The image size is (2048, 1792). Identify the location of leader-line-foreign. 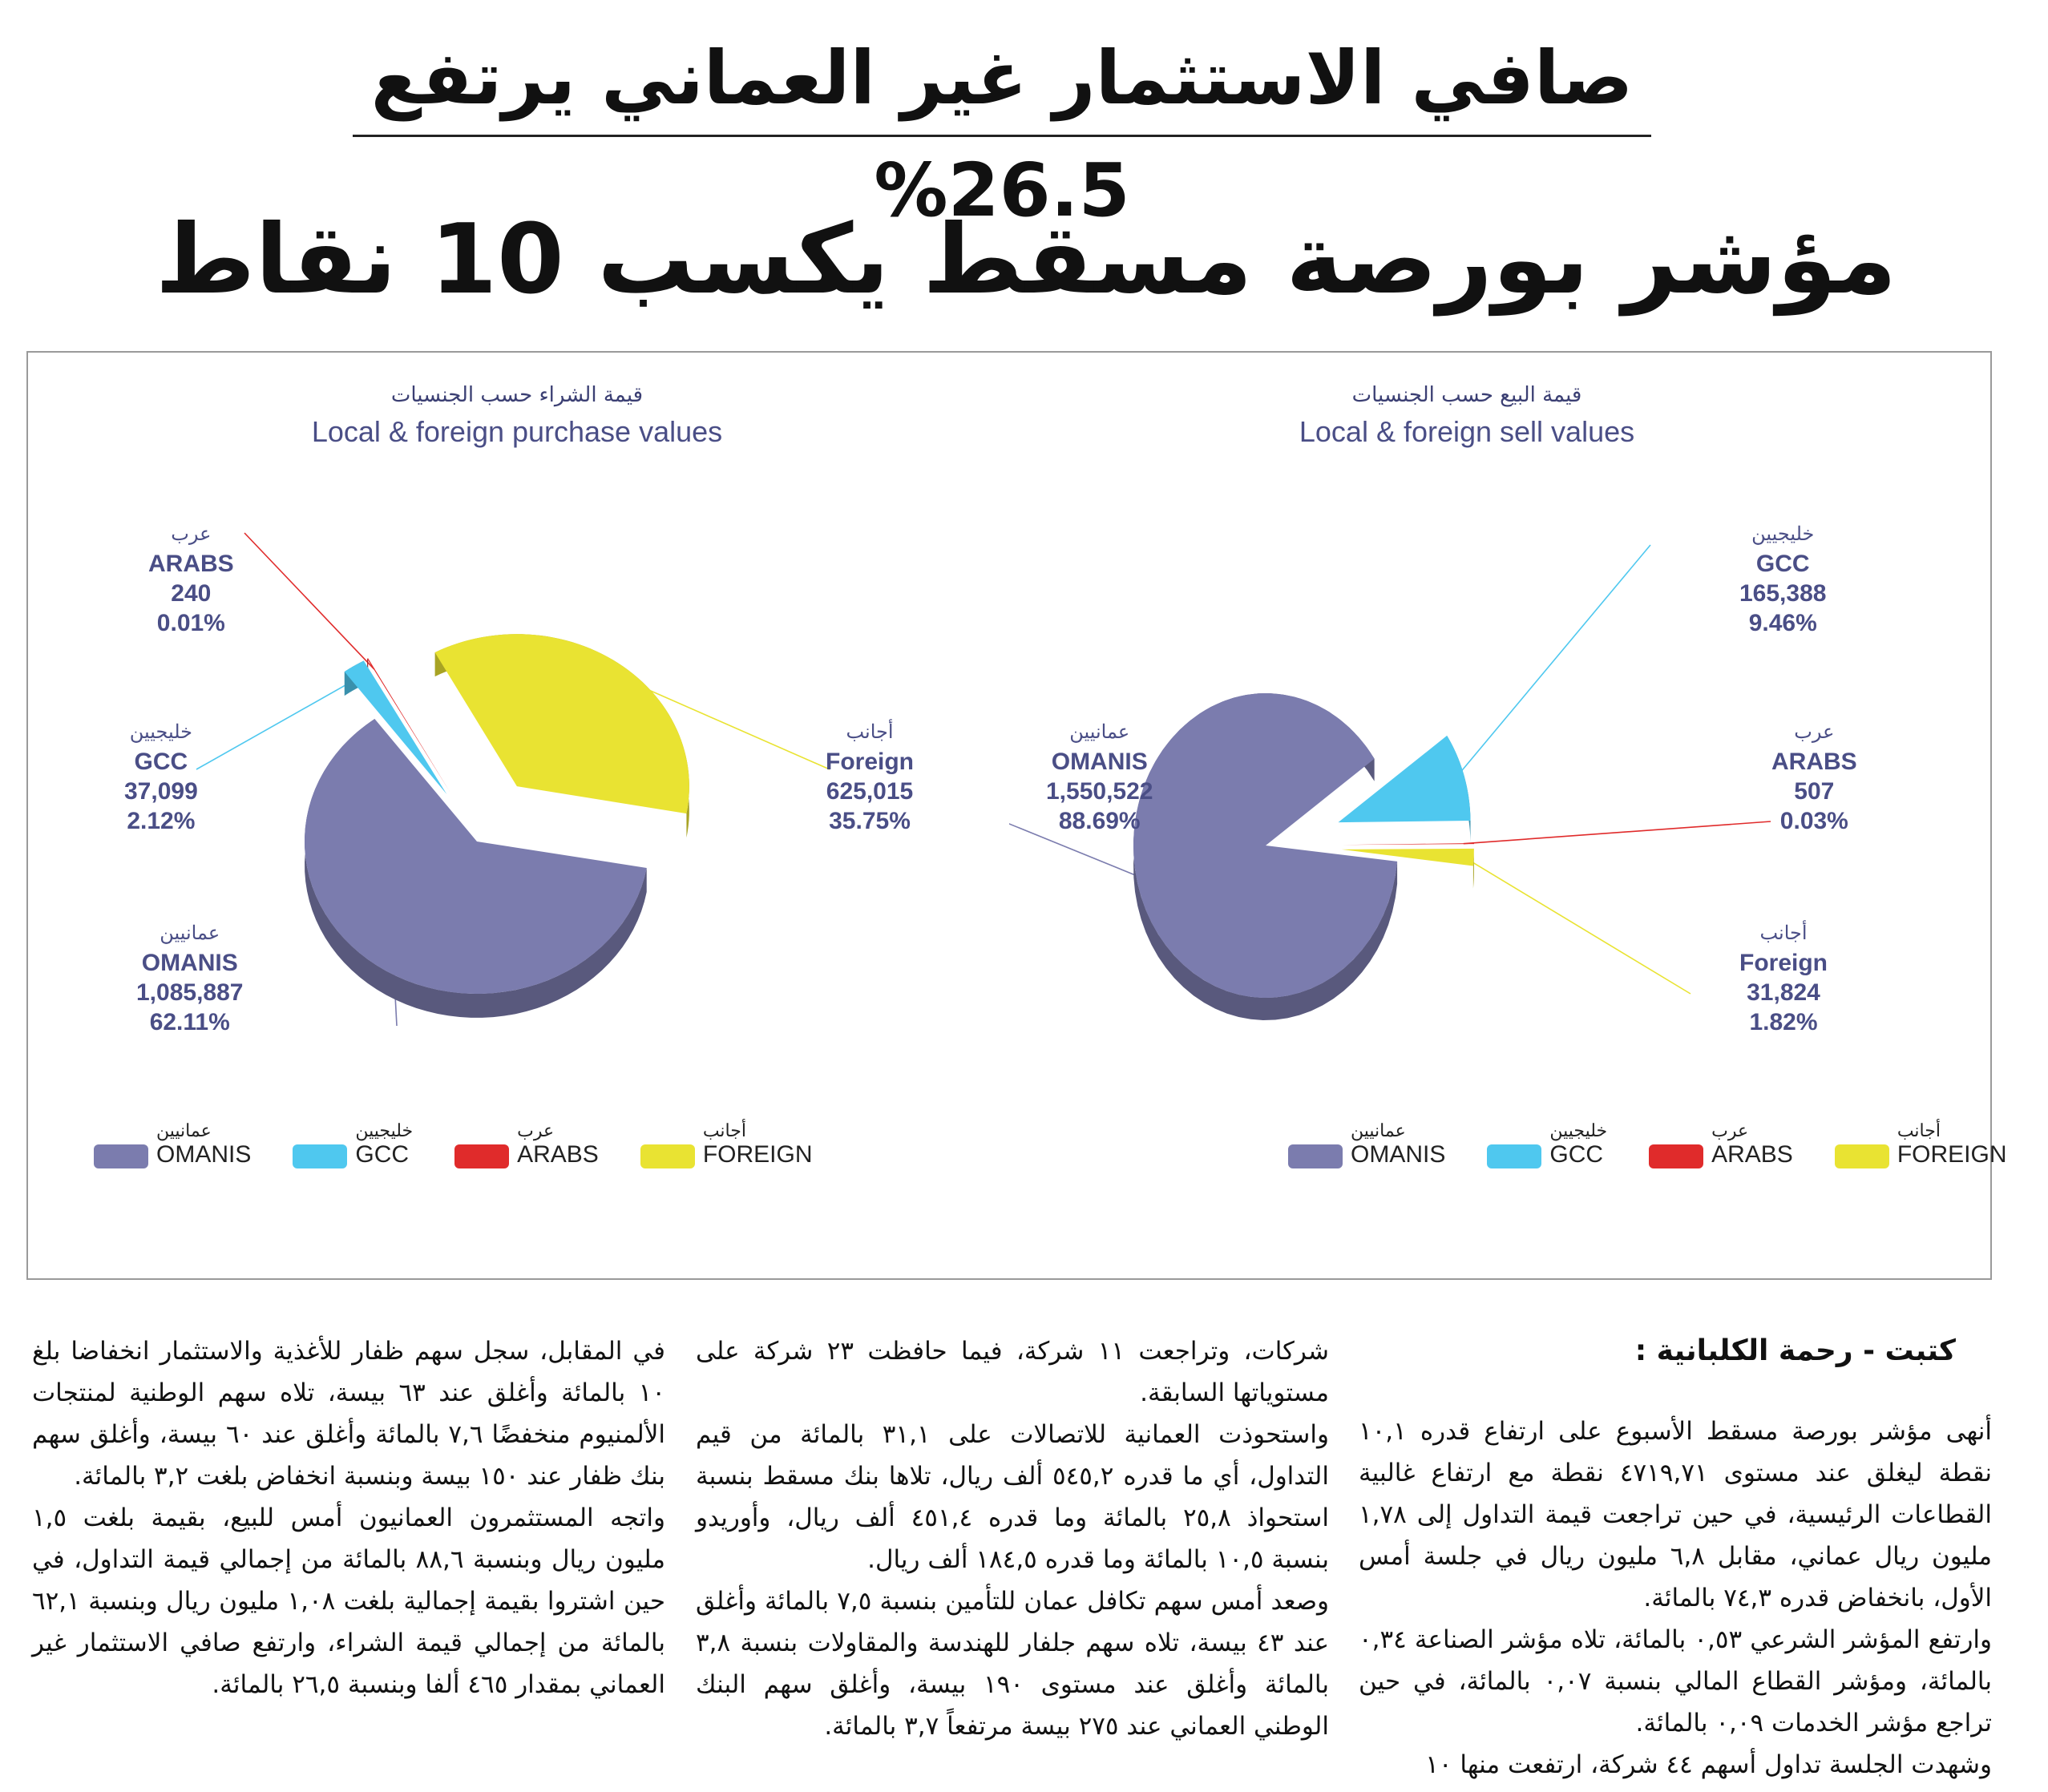
(1577, 926).